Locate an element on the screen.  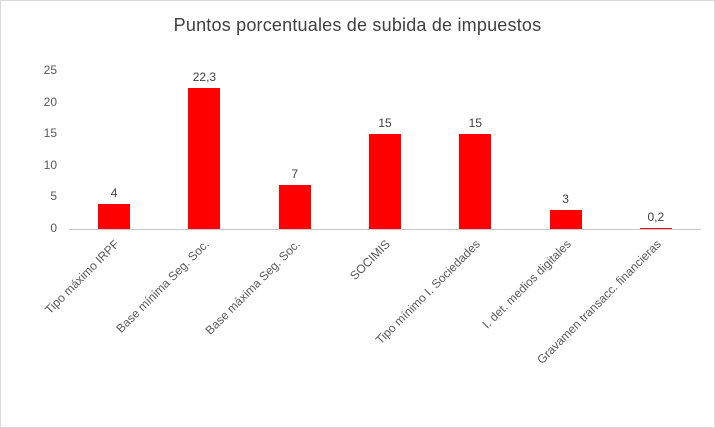
y-axis-tick-label: 10 is located at coordinates (50, 164).